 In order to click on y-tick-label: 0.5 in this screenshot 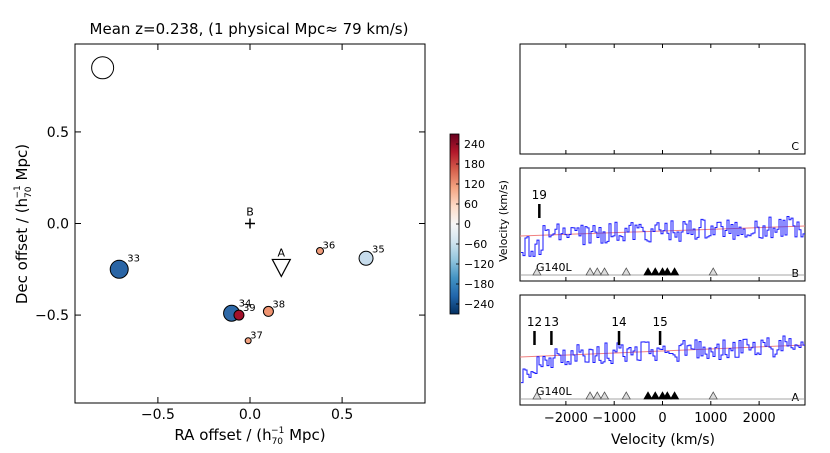, I will do `click(58, 133)`.